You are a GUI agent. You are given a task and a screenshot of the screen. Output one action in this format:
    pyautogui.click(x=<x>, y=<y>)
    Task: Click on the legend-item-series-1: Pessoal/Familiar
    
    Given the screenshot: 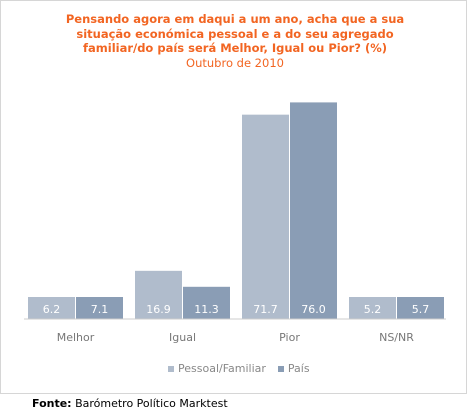 What is the action you would take?
    pyautogui.click(x=217, y=368)
    